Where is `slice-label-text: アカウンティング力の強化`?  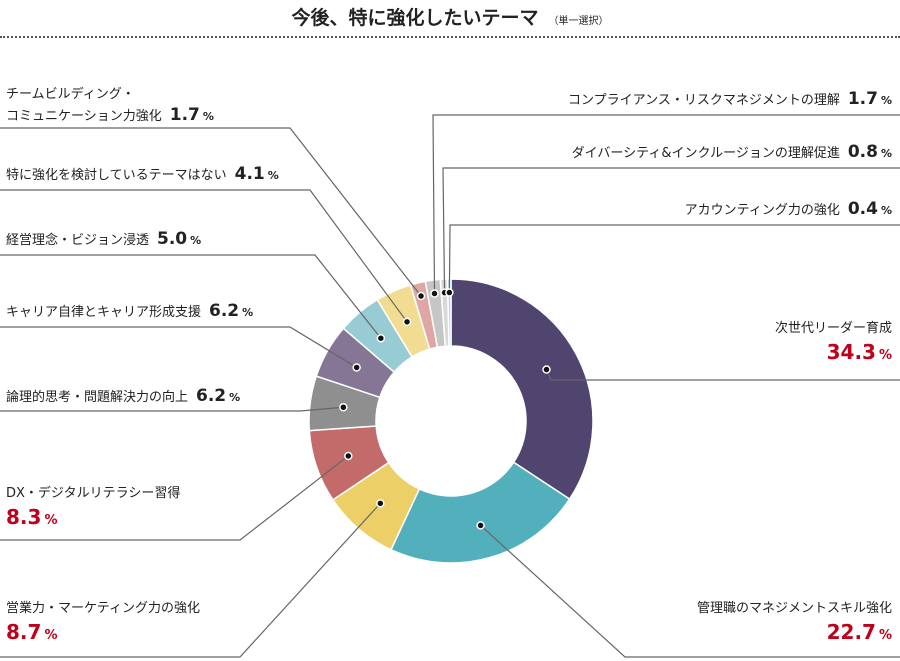 slice-label-text: アカウンティング力の強化 is located at coordinates (762, 210).